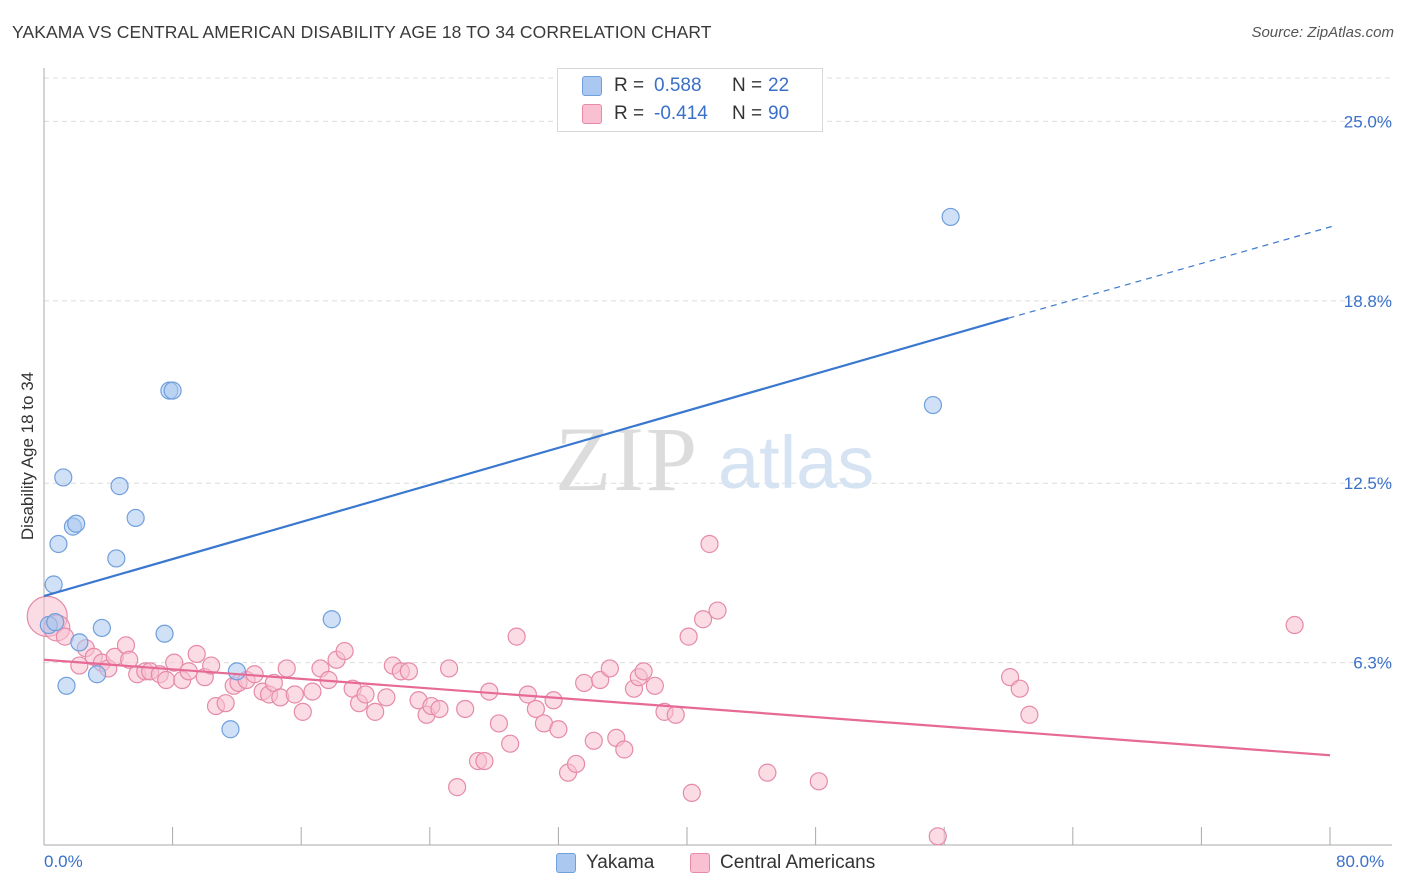  Describe the element at coordinates (678, 85) in the screenshot. I see `r-value: 0.588` at that location.